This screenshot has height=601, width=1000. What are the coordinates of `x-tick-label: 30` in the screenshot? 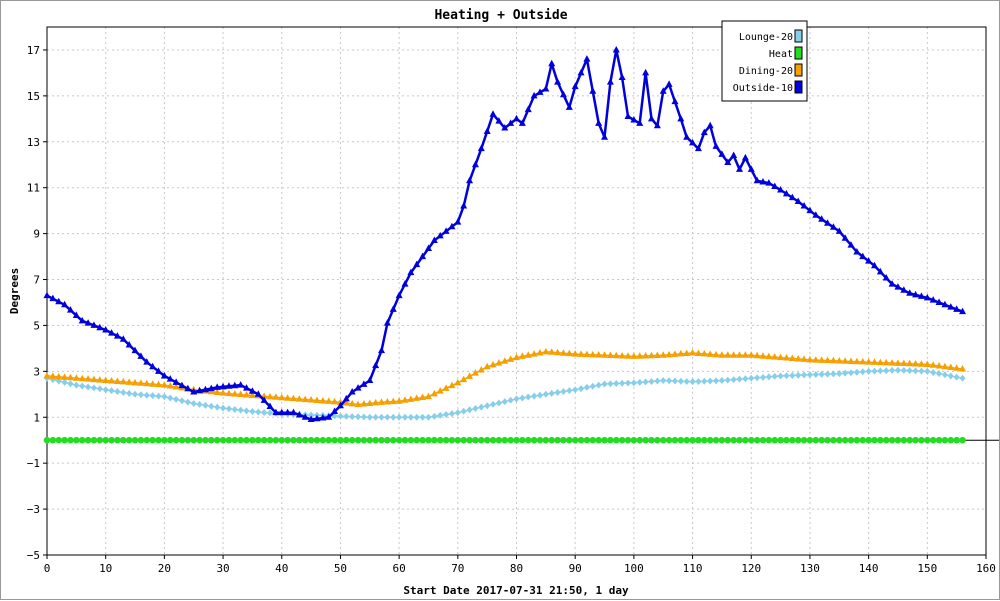 It's located at (222, 568).